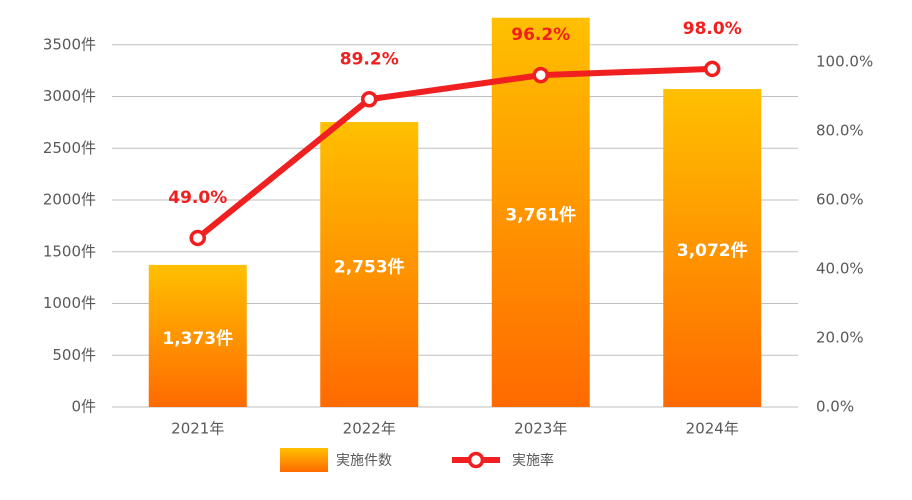  Describe the element at coordinates (835, 407) in the screenshot. I see `y2-tick-label: 0.0%` at that location.